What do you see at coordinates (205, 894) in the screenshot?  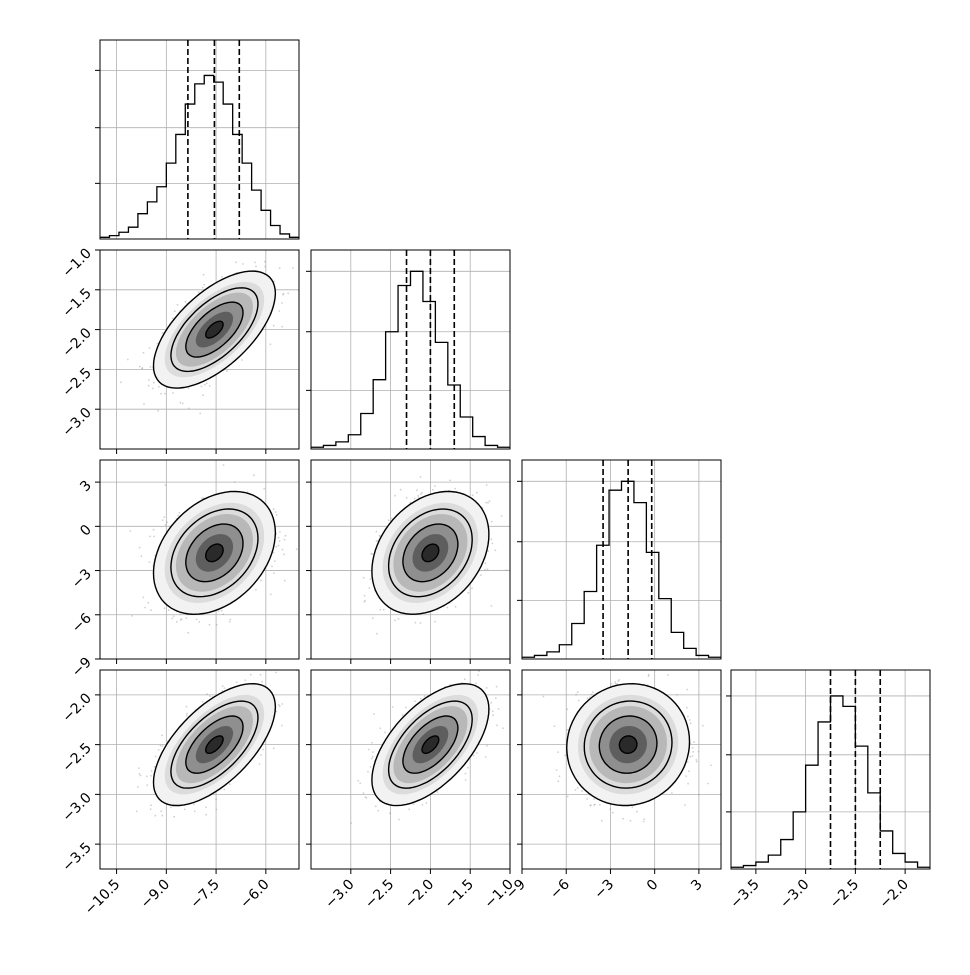 I see `x-tick-label: −7.5` at bounding box center [205, 894].